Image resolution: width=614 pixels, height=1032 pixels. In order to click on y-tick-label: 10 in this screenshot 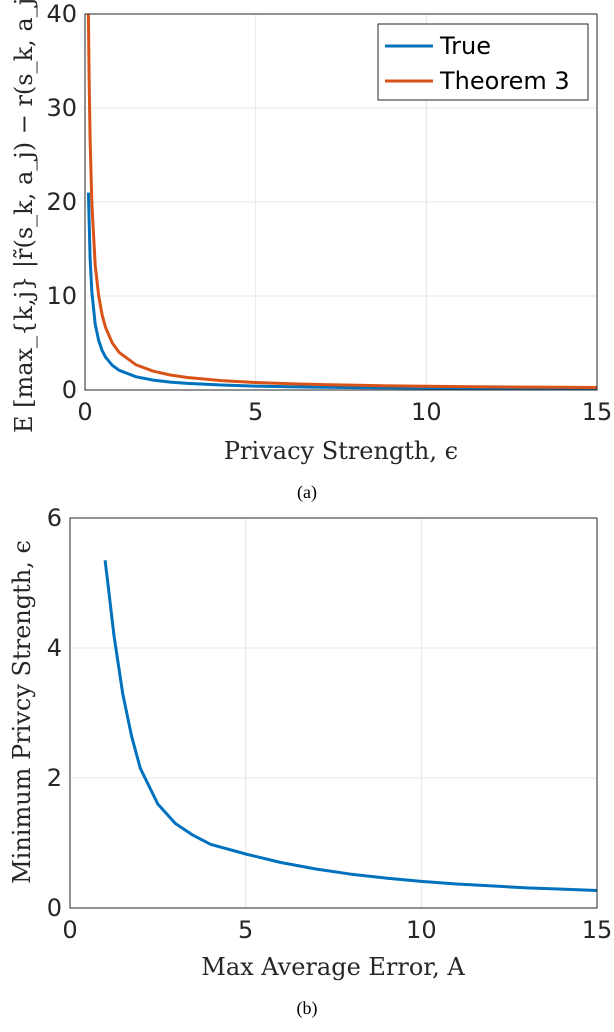, I will do `click(61, 296)`.